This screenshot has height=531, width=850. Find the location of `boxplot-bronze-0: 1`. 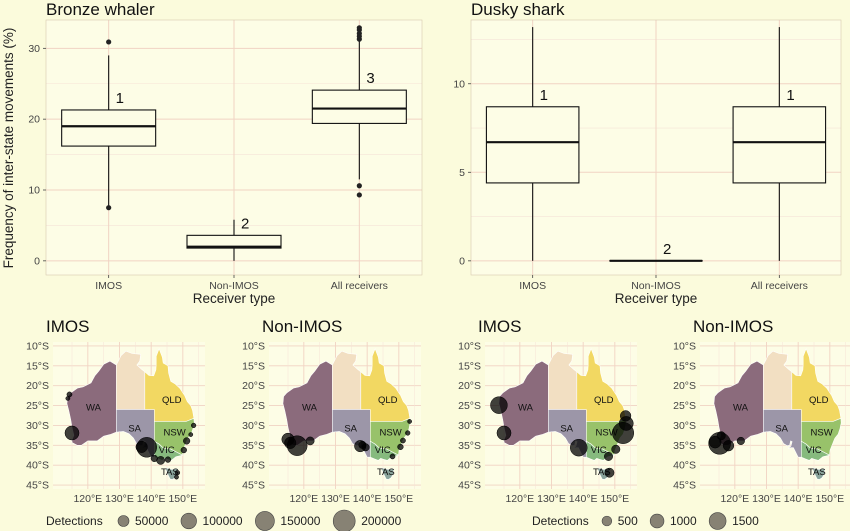

boxplot-bronze-0: 1 is located at coordinates (109, 125).